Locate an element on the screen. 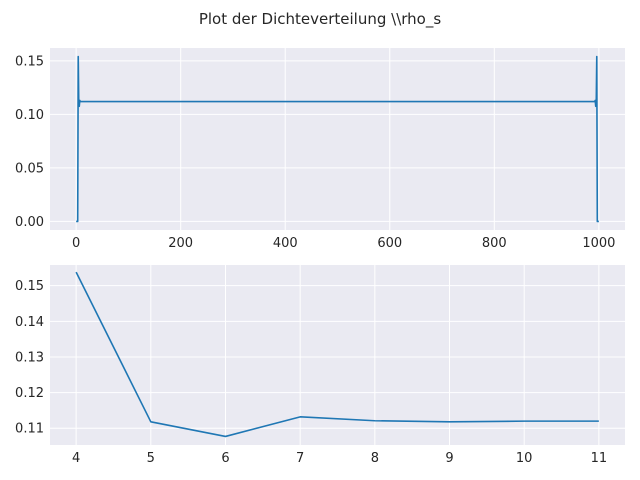  top-x-tick-label: 200 is located at coordinates (180, 243).